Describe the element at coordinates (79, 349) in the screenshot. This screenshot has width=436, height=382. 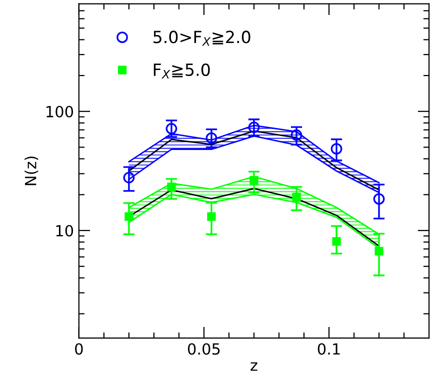
I see `x-tick-label: 0` at that location.